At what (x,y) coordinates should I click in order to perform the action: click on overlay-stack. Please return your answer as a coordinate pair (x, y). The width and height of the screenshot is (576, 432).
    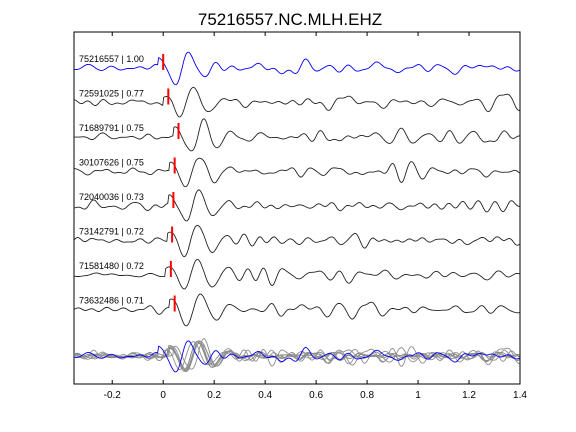
    Looking at the image, I should click on (296, 355).